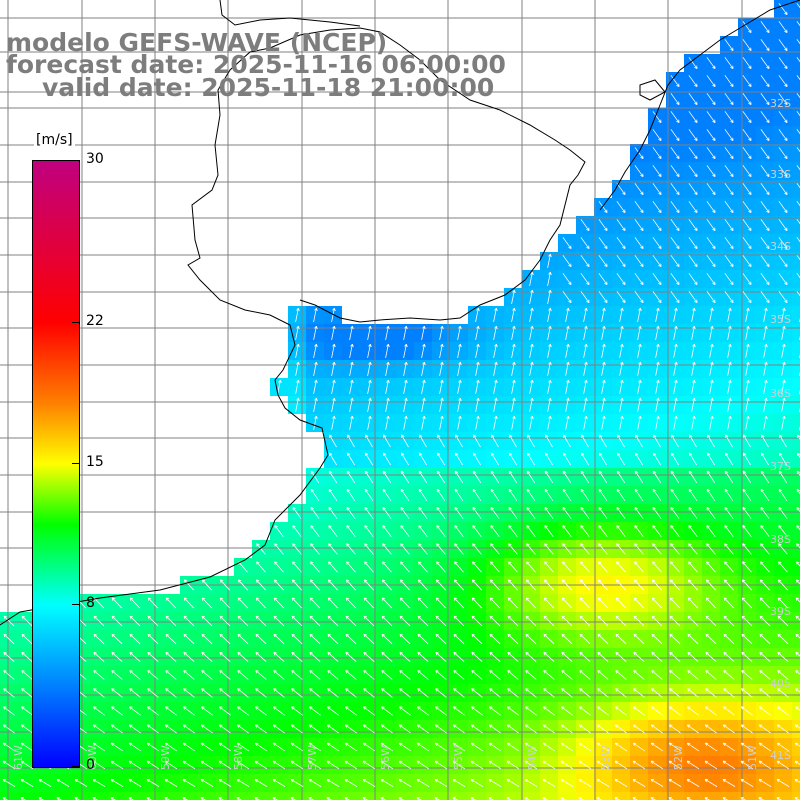  Describe the element at coordinates (54, 140) in the screenshot. I see `colorbar-unit: [m/s]` at that location.